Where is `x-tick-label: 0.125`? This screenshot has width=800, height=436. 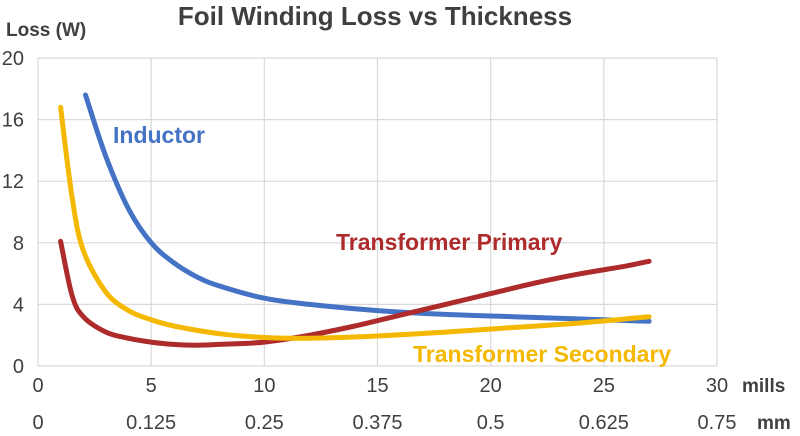 x-tick-label: 0.125 is located at coordinates (151, 423).